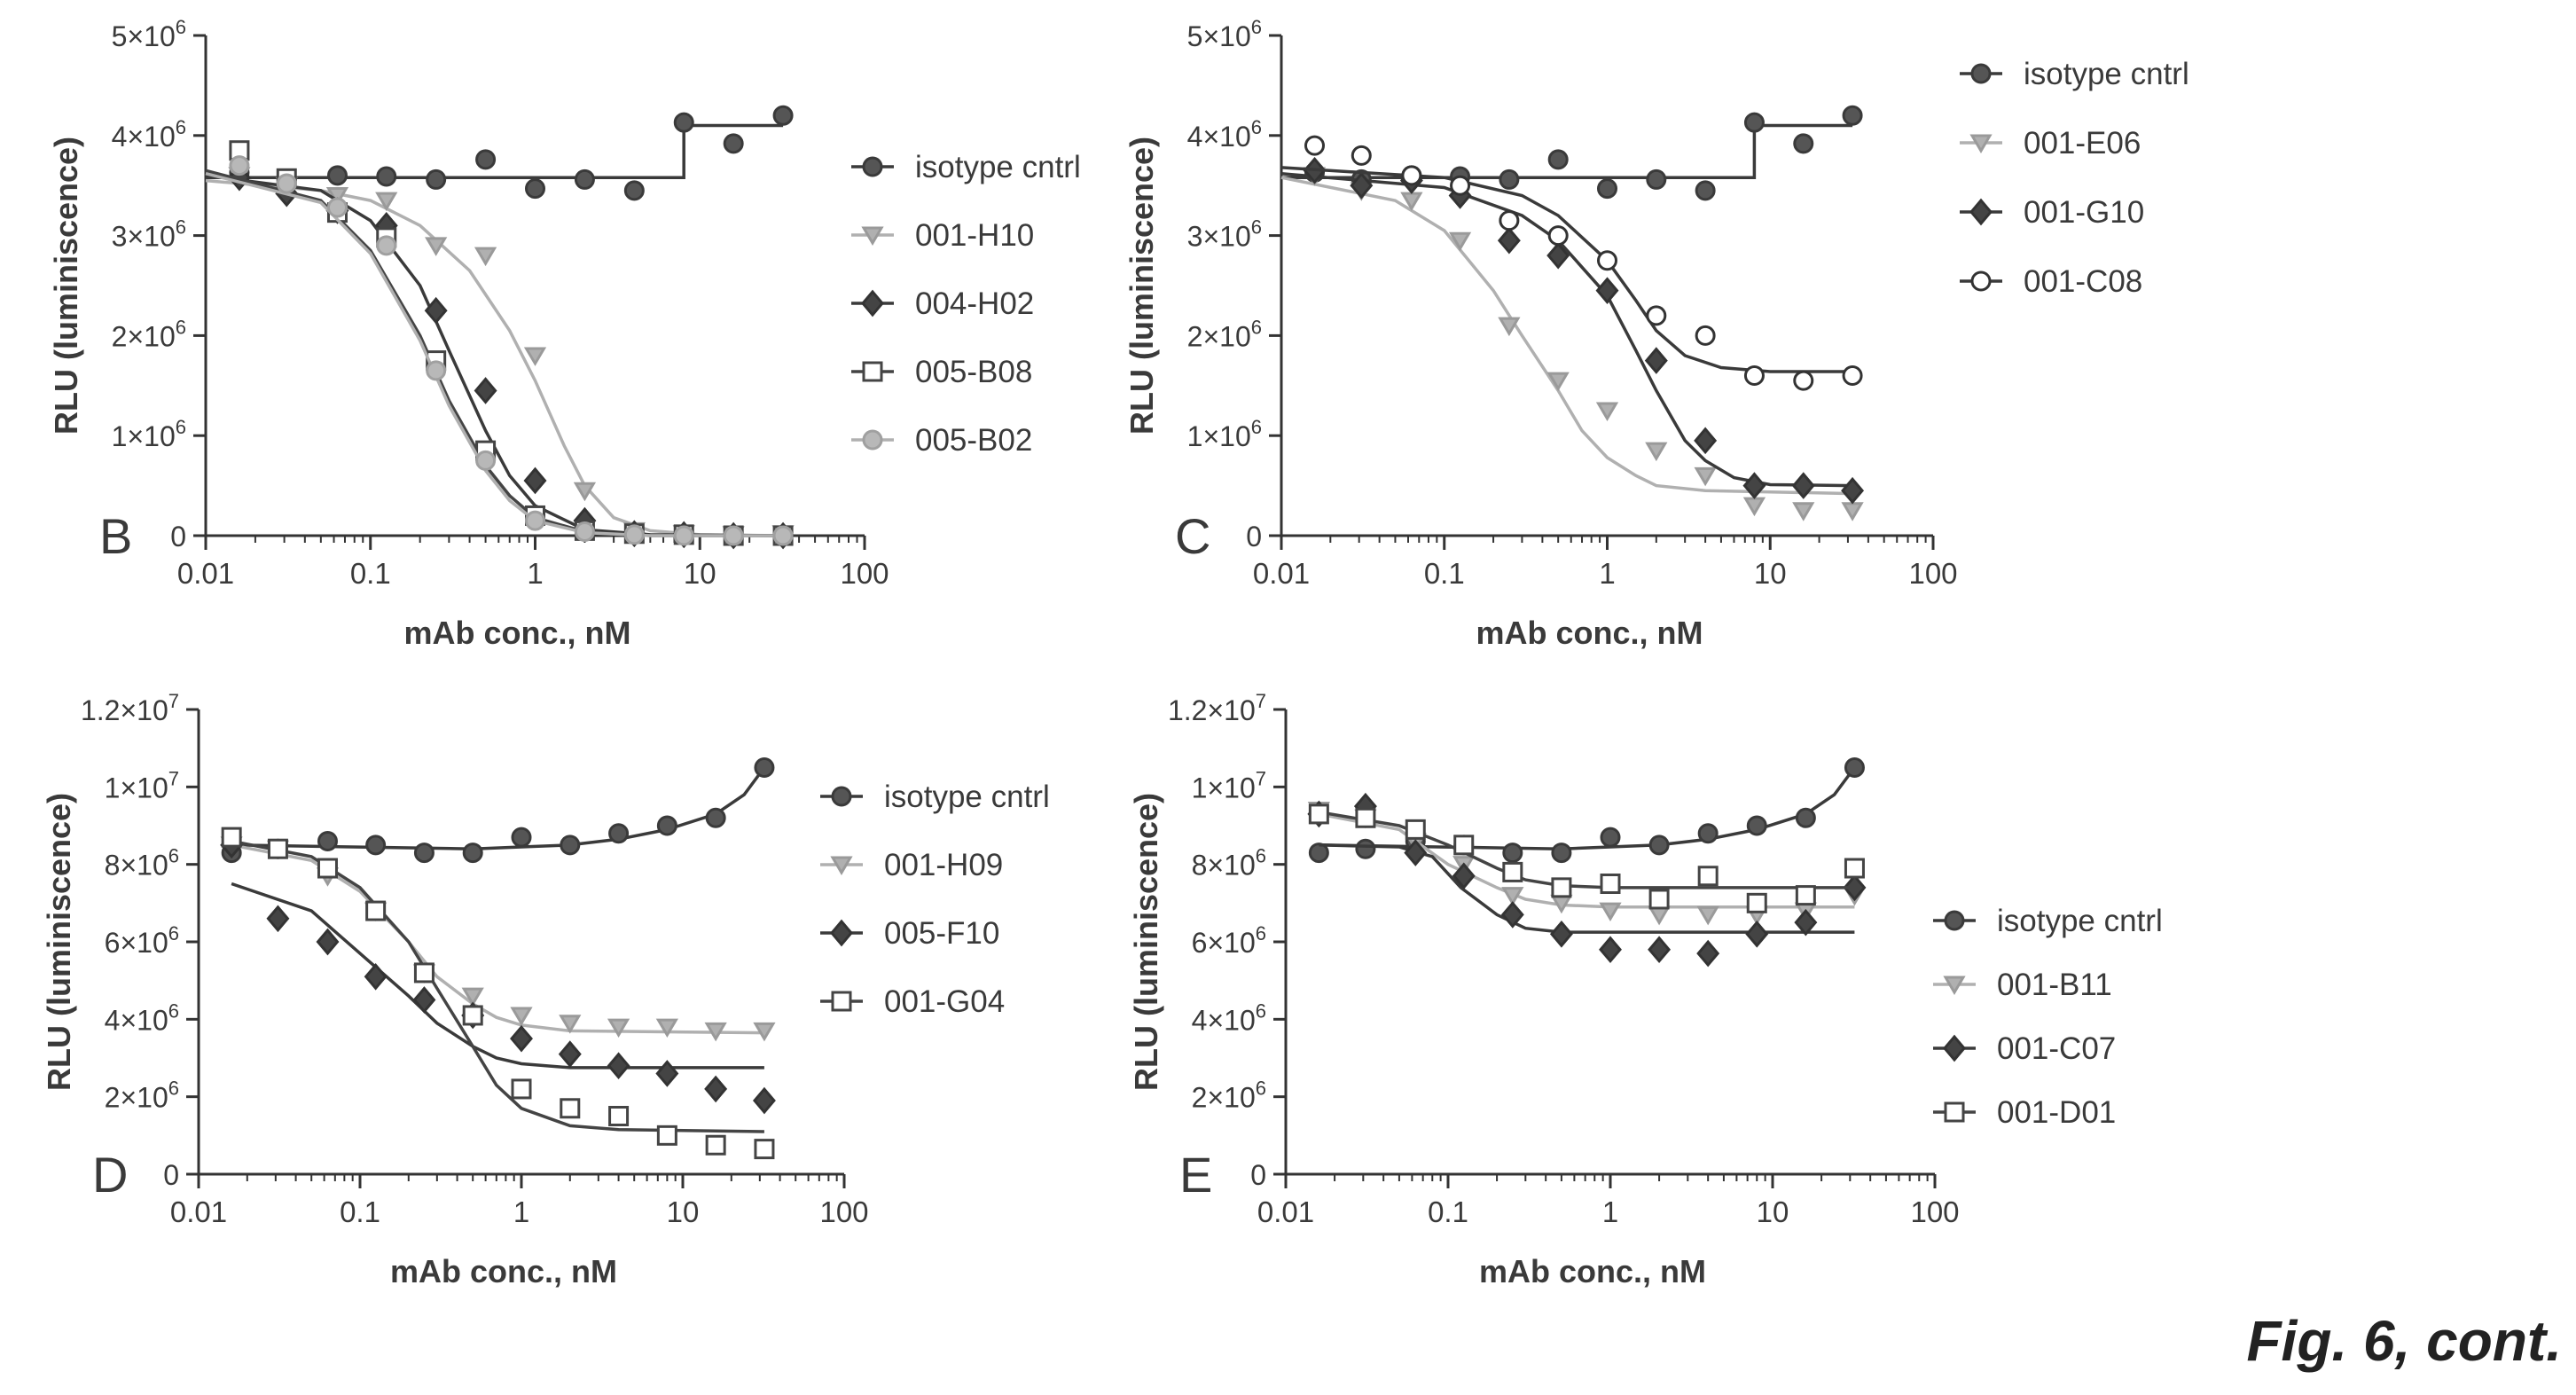 The height and width of the screenshot is (1395, 2576). I want to click on legend-label: 001-H09, so click(943, 865).